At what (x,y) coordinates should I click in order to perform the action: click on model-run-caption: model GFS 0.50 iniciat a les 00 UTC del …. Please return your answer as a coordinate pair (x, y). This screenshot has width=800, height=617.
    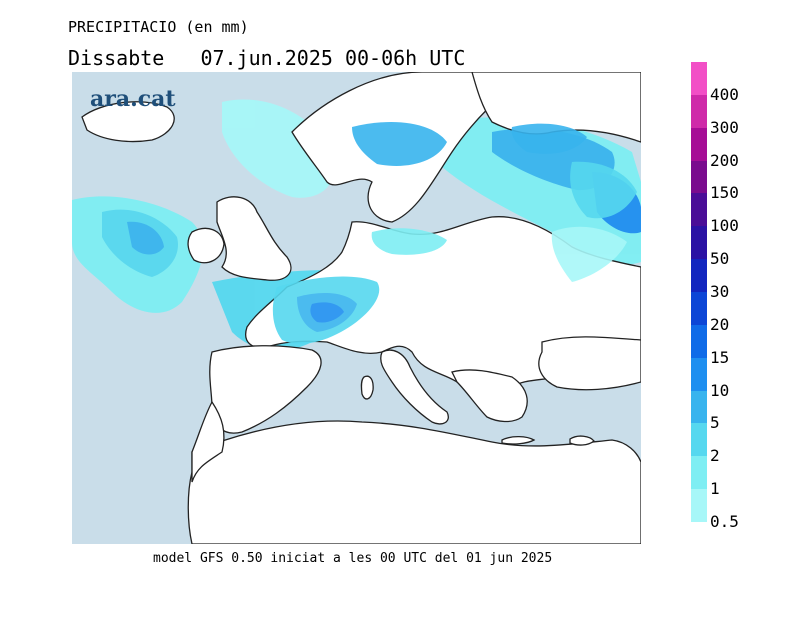
    Looking at the image, I should click on (353, 558).